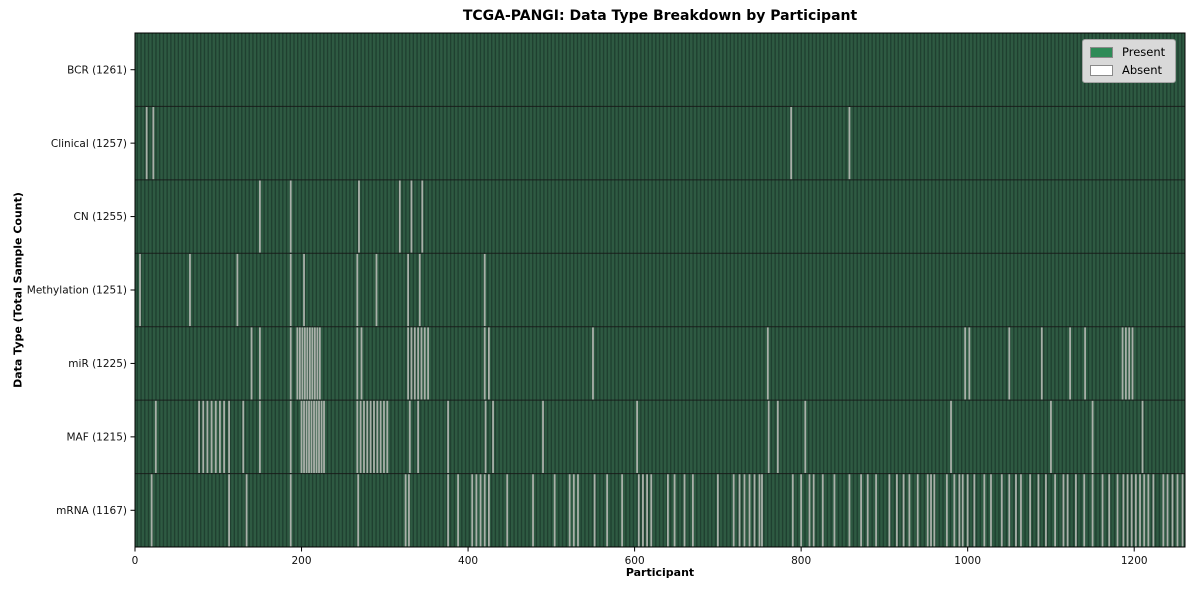  Describe the element at coordinates (77, 291) in the screenshot. I see `y-tick-label: Methylation (1251)` at that location.